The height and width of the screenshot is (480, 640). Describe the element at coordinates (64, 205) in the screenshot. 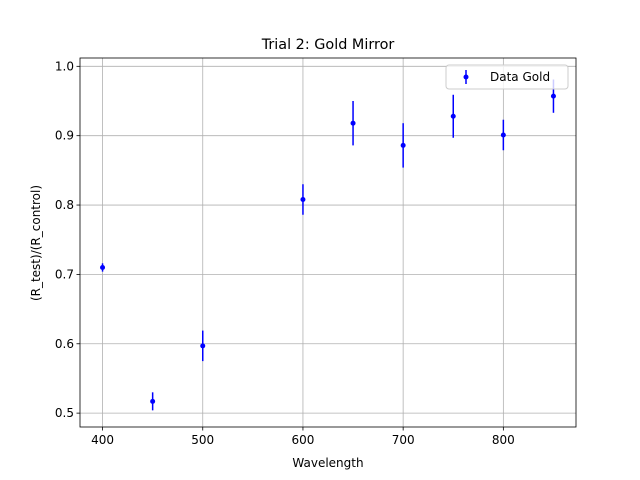

I see `y-tick-label: 0.8` at that location.